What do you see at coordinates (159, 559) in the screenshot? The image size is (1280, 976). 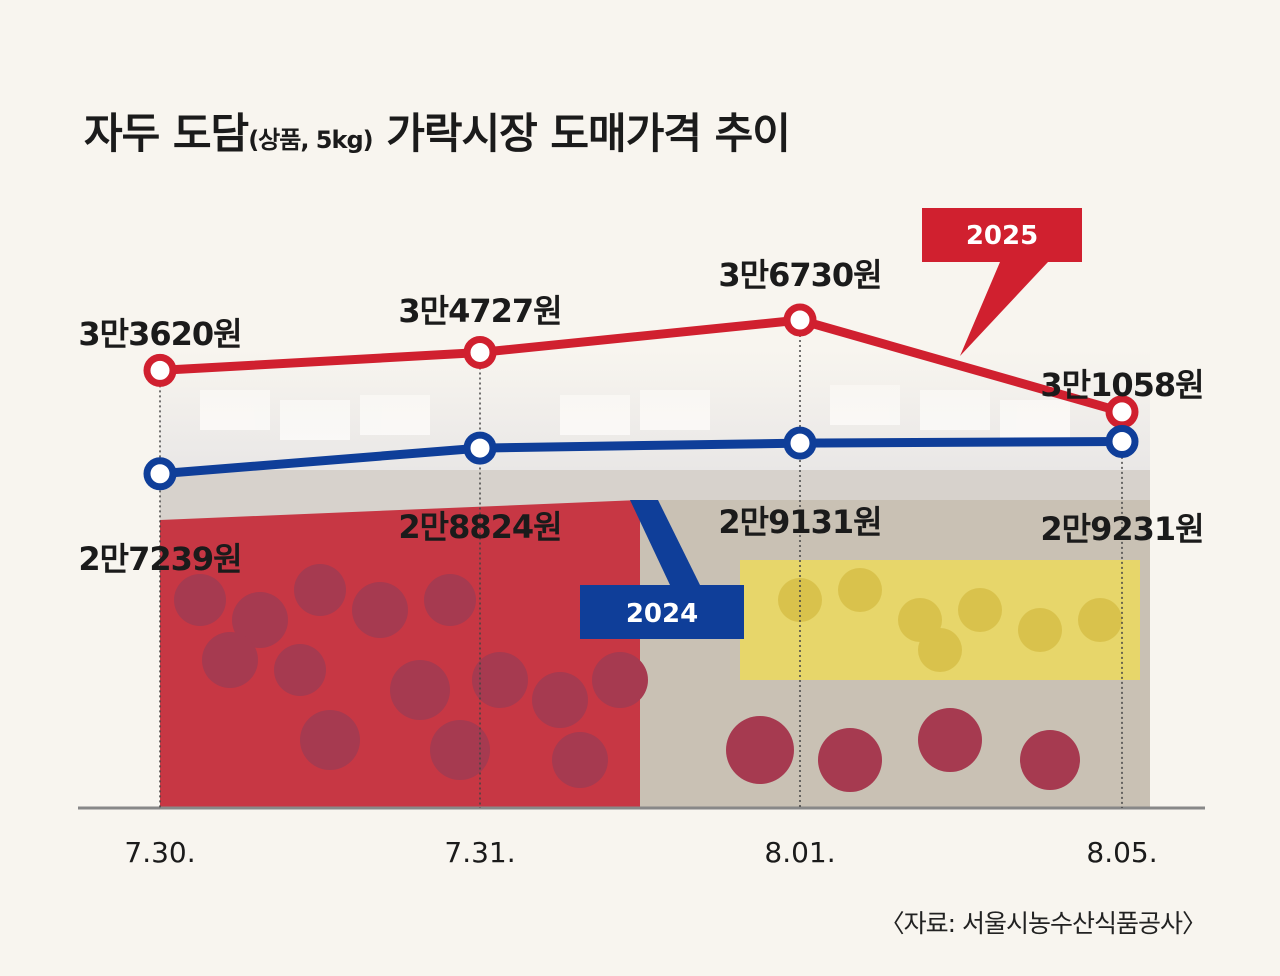 I see `value-label-2024-1: 2만7239원` at bounding box center [159, 559].